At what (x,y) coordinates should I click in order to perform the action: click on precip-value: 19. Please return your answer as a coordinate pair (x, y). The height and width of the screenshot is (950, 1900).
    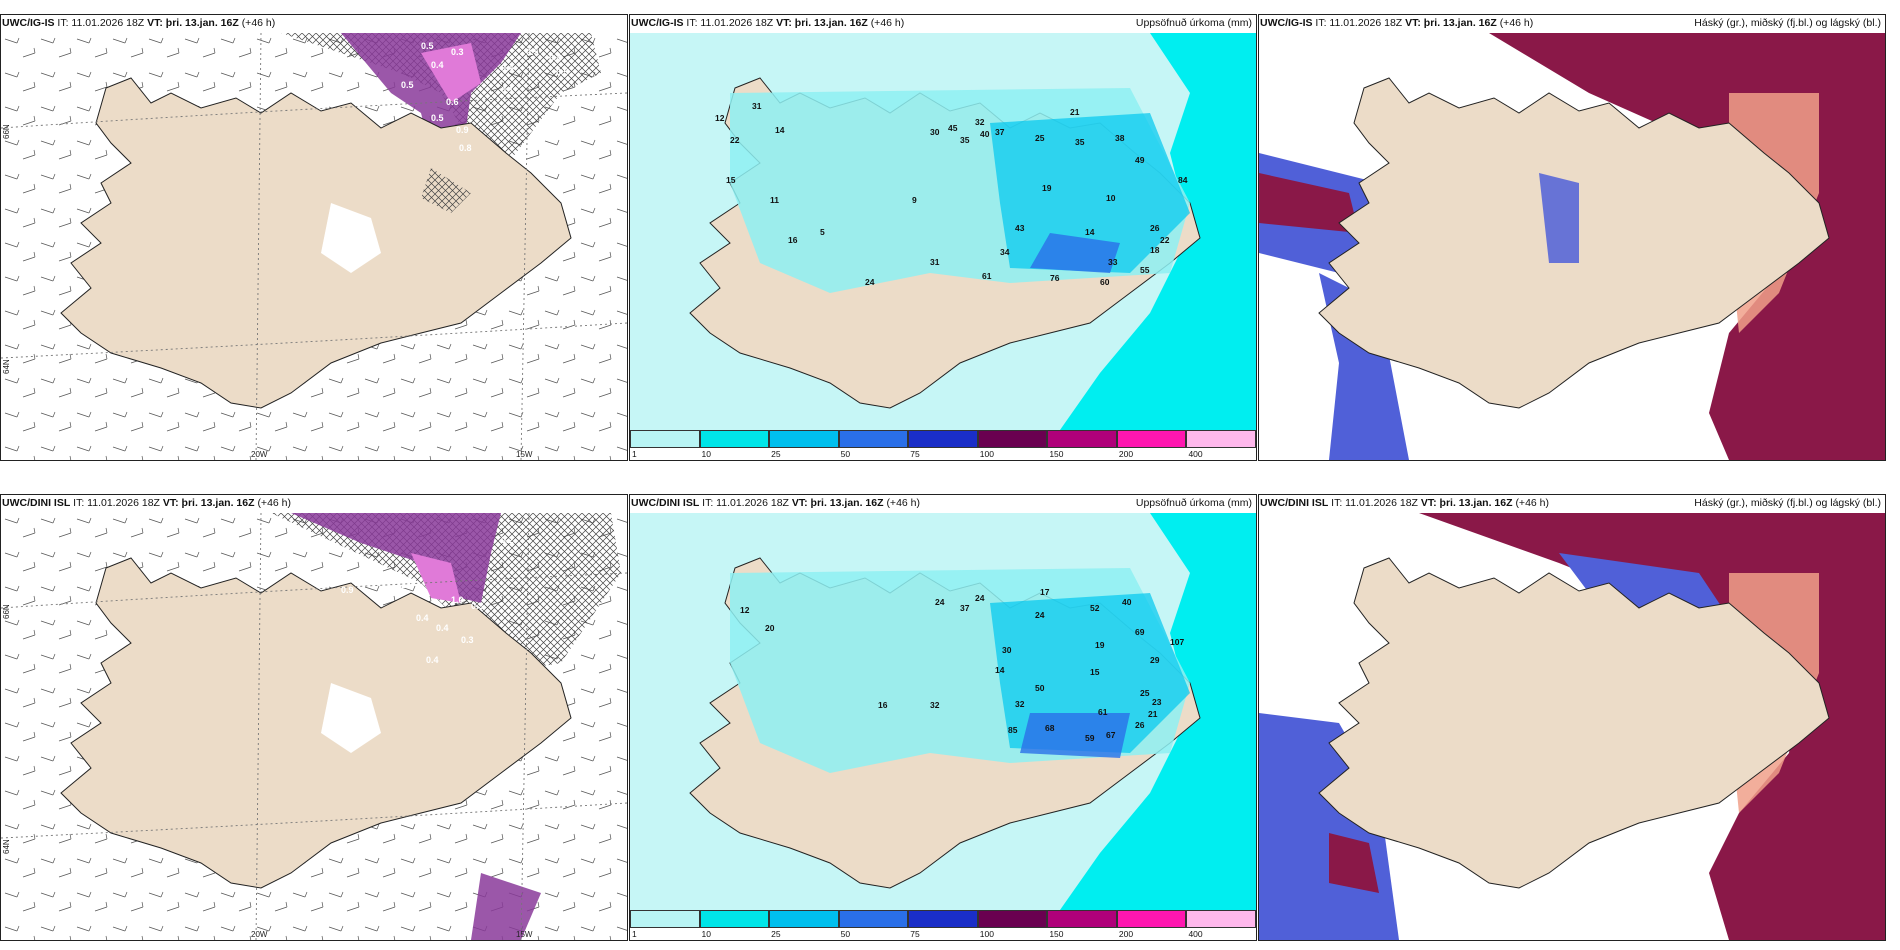
    Looking at the image, I should click on (1100, 645).